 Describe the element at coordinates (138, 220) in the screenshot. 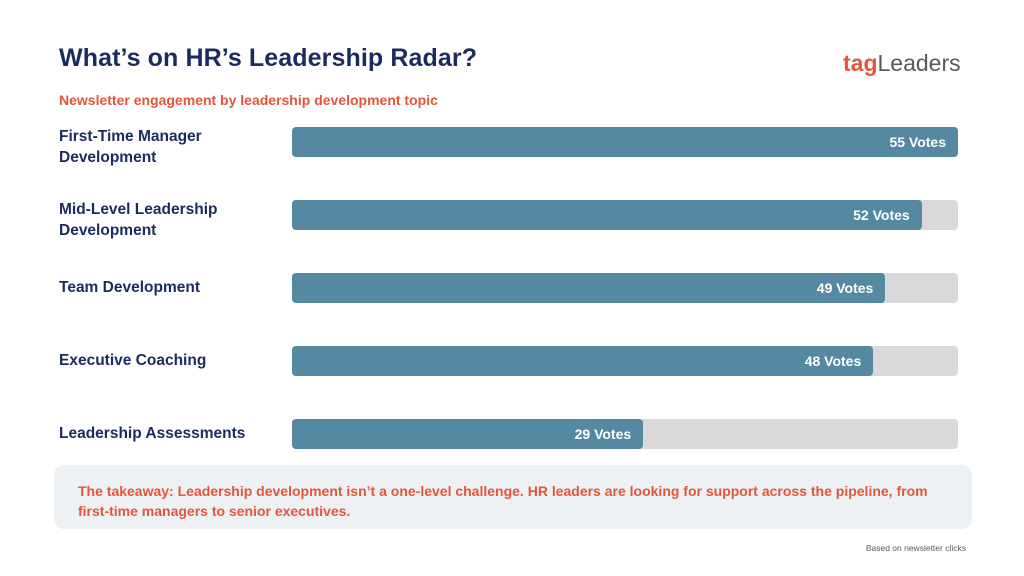

I see `category-label: Mid-Level Leadership Development` at that location.